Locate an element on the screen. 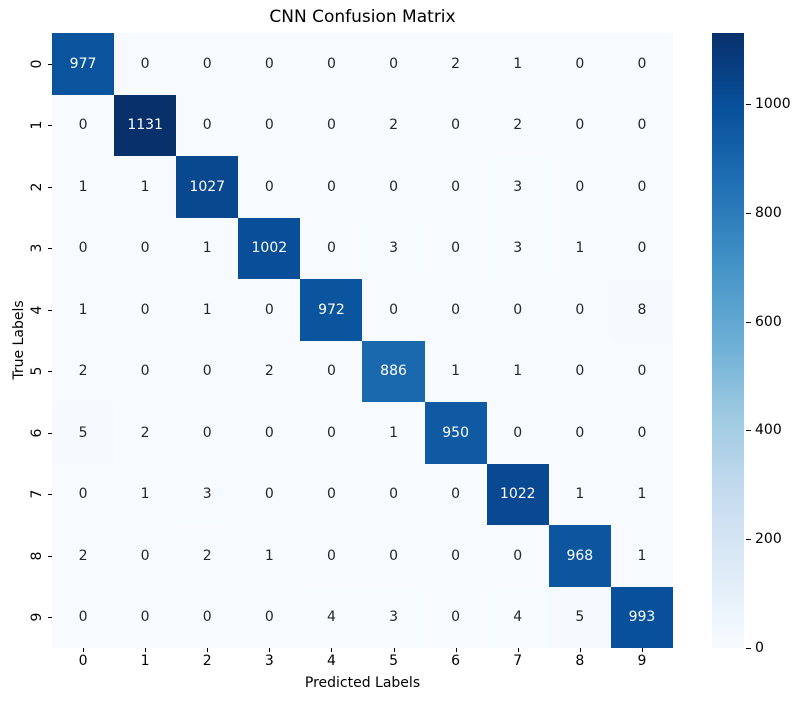 Image resolution: width=797 pixels, height=701 pixels. heatmap-cell-r5-c5: 886 is located at coordinates (393, 371).